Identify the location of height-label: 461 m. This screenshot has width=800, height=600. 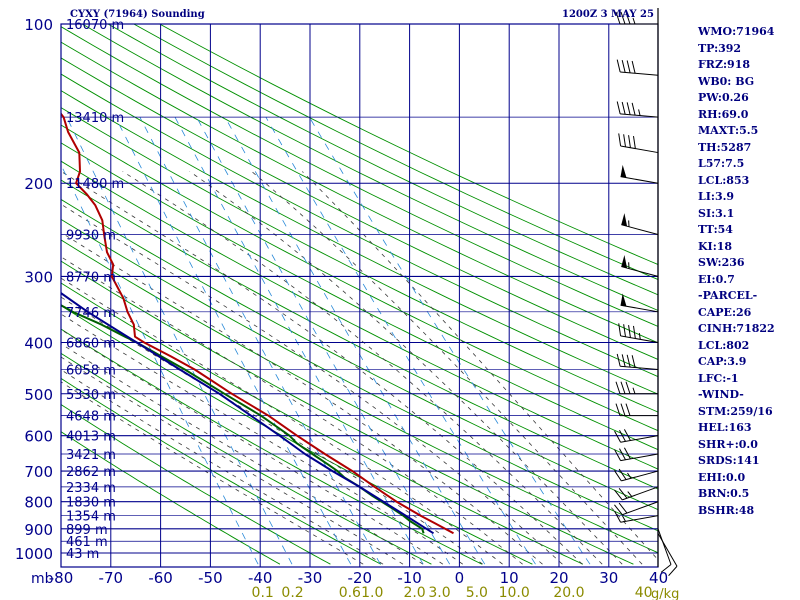
(87, 542).